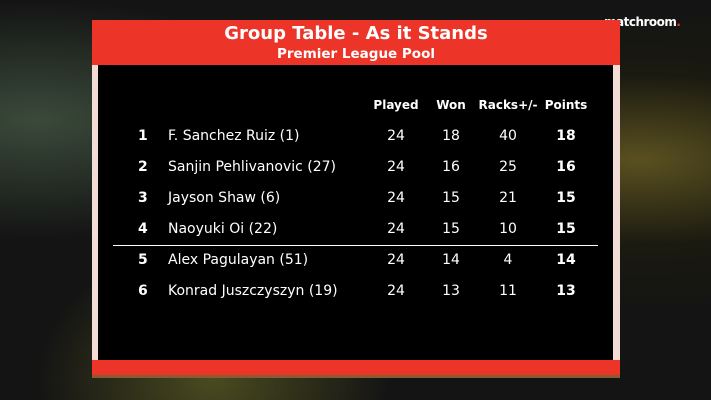  I want to click on cell-racks: 4, so click(508, 260).